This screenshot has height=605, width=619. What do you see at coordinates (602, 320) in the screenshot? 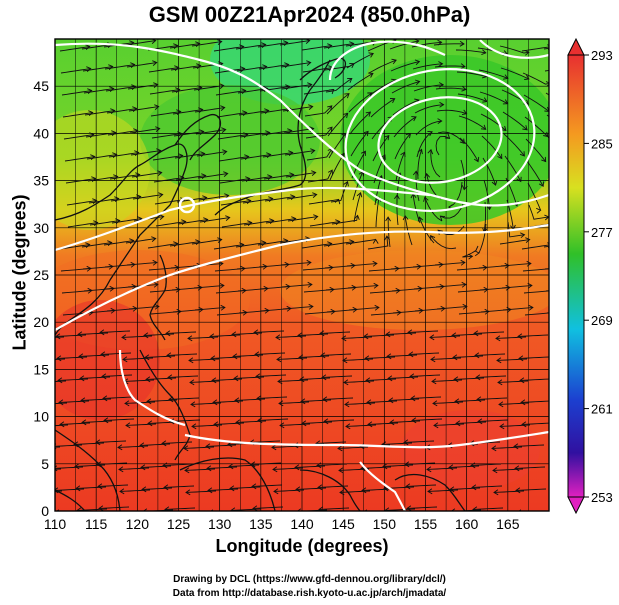
I see `colorbar-label: 269` at bounding box center [602, 320].